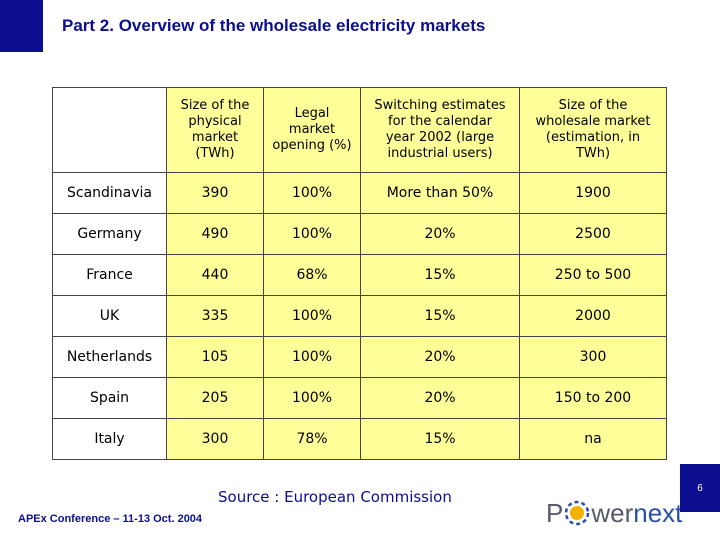 This screenshot has width=720, height=540. I want to click on footer-conference-label: APEx Conference – 11-13 Oct. 2004, so click(110, 519).